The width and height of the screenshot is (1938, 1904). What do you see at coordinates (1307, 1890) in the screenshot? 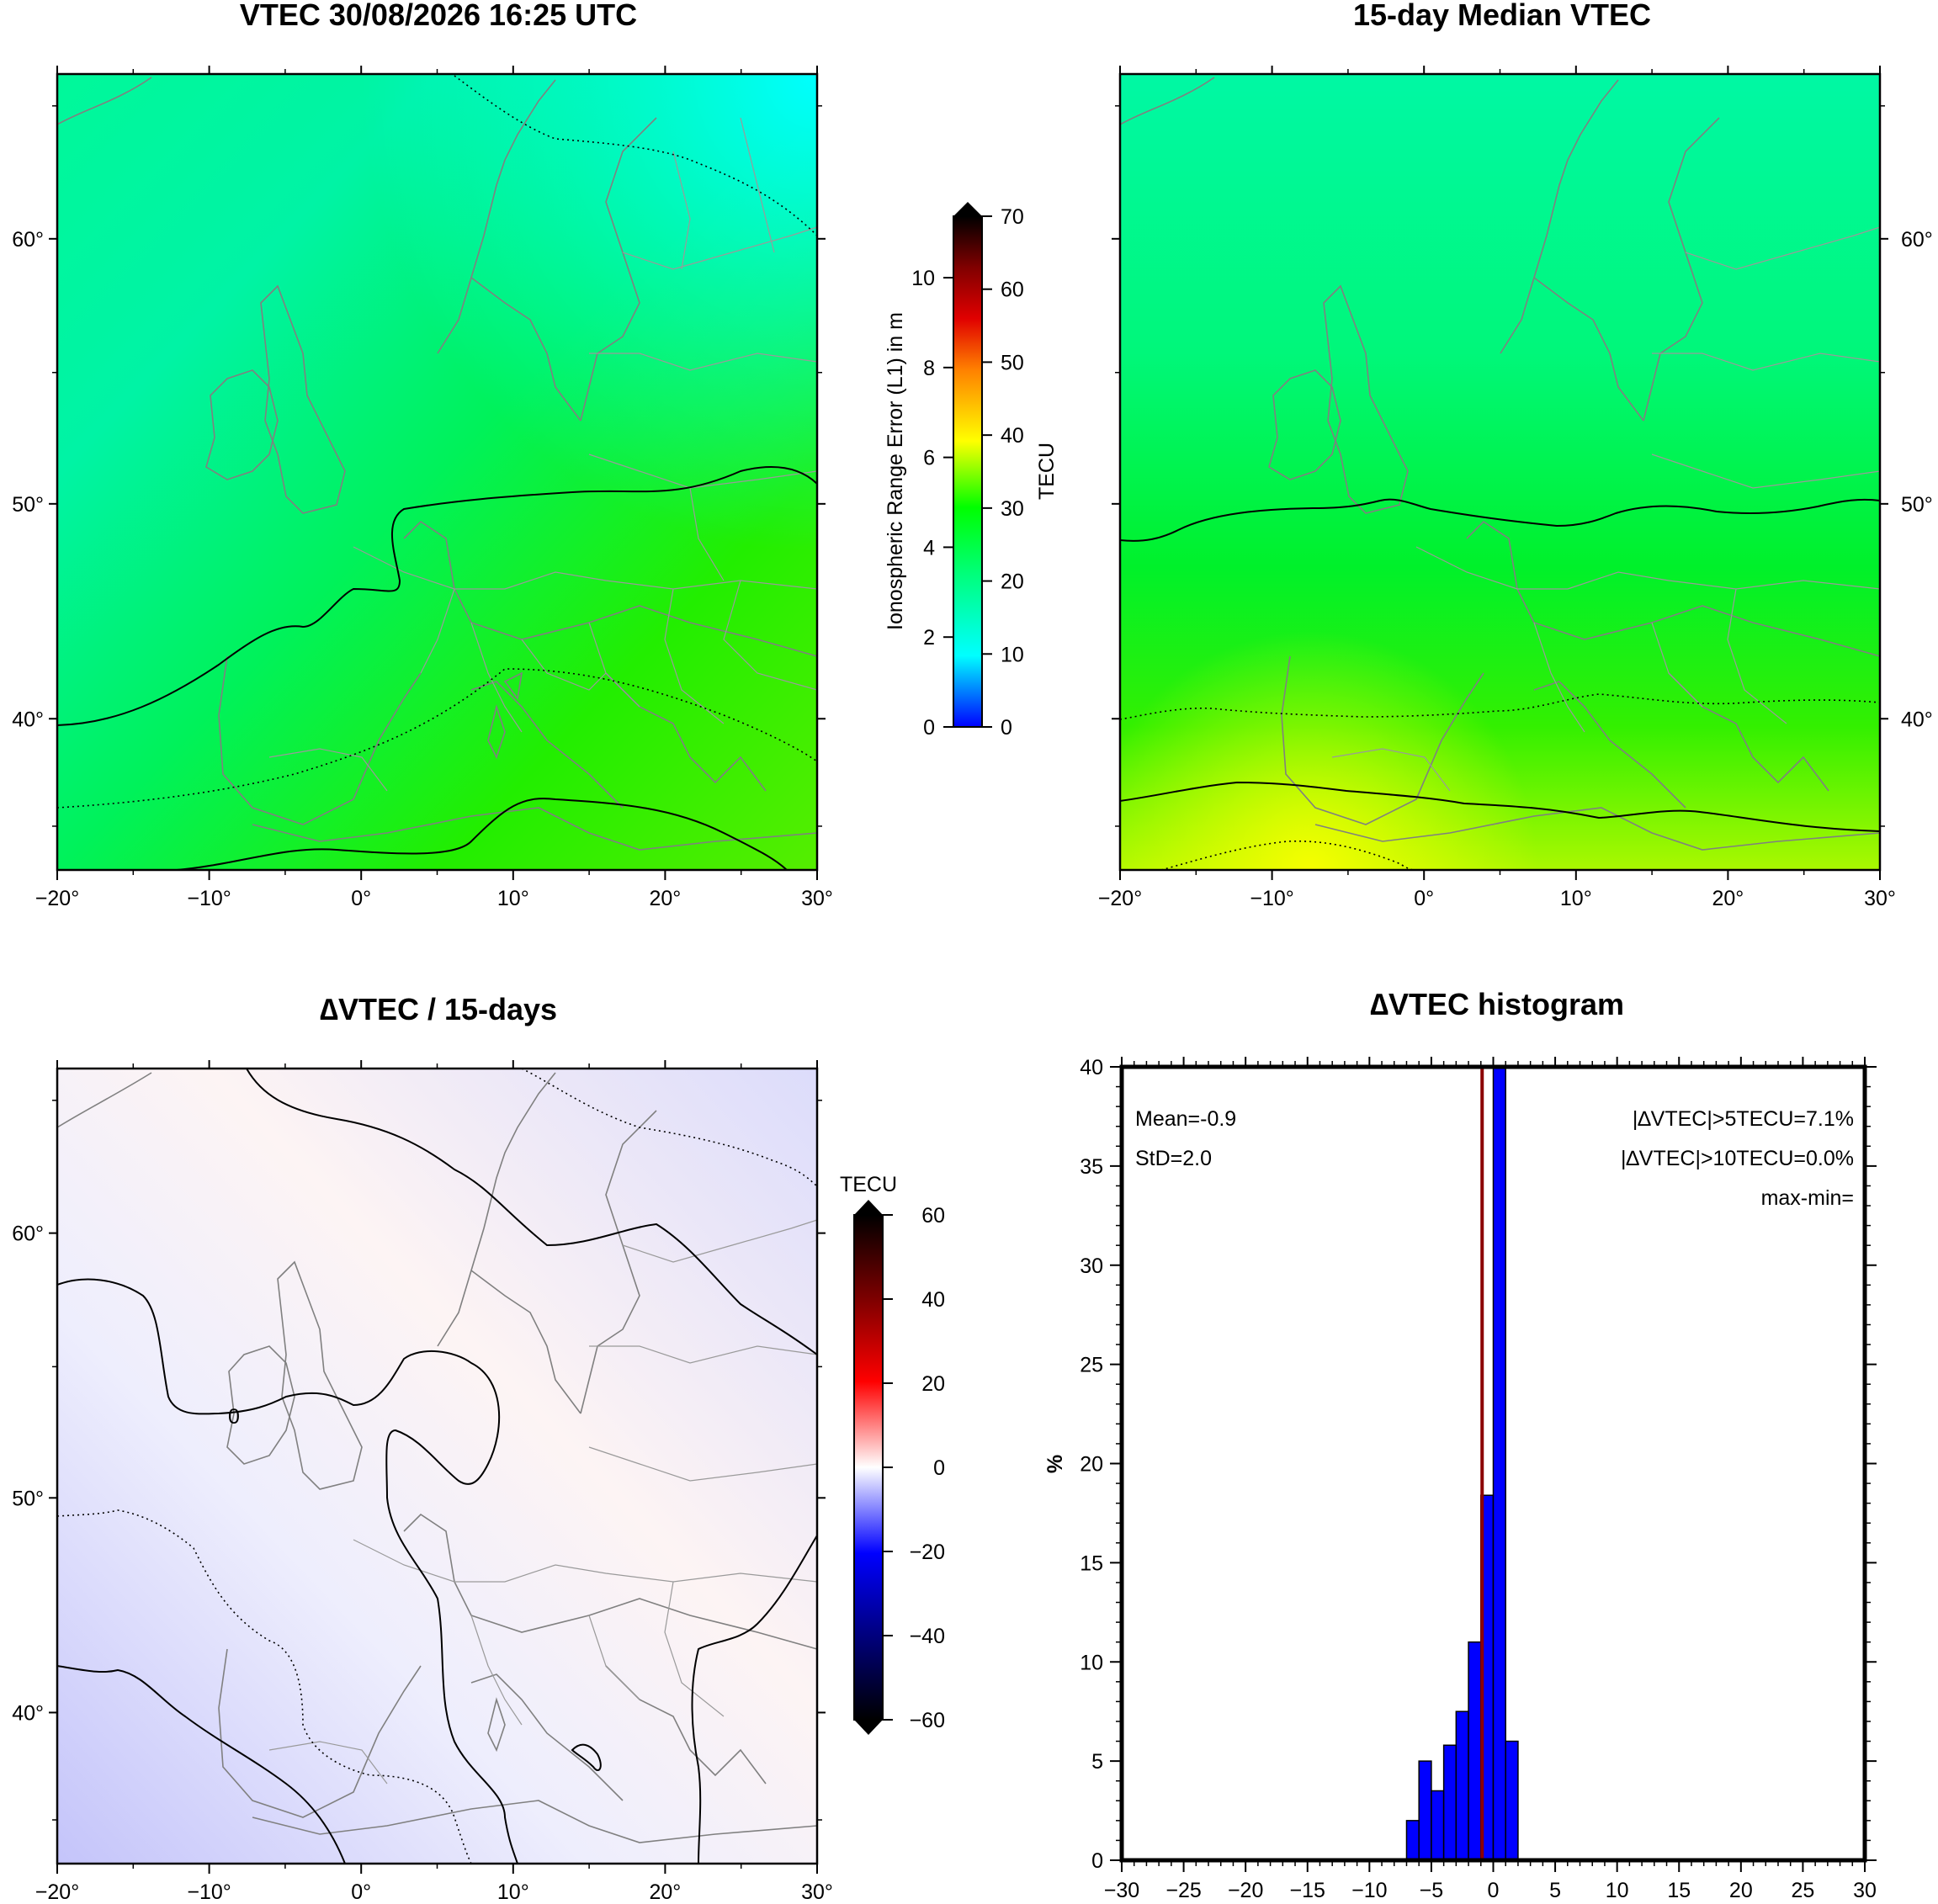
I see `hist-x-tick-label: −15` at bounding box center [1307, 1890].